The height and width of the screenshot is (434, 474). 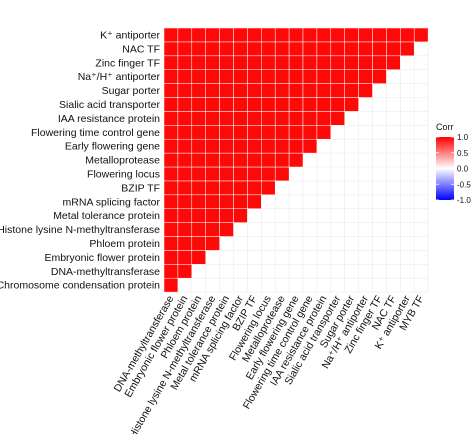 What do you see at coordinates (463, 169) in the screenshot?
I see `legend-tick-label: 0.0` at bounding box center [463, 169].